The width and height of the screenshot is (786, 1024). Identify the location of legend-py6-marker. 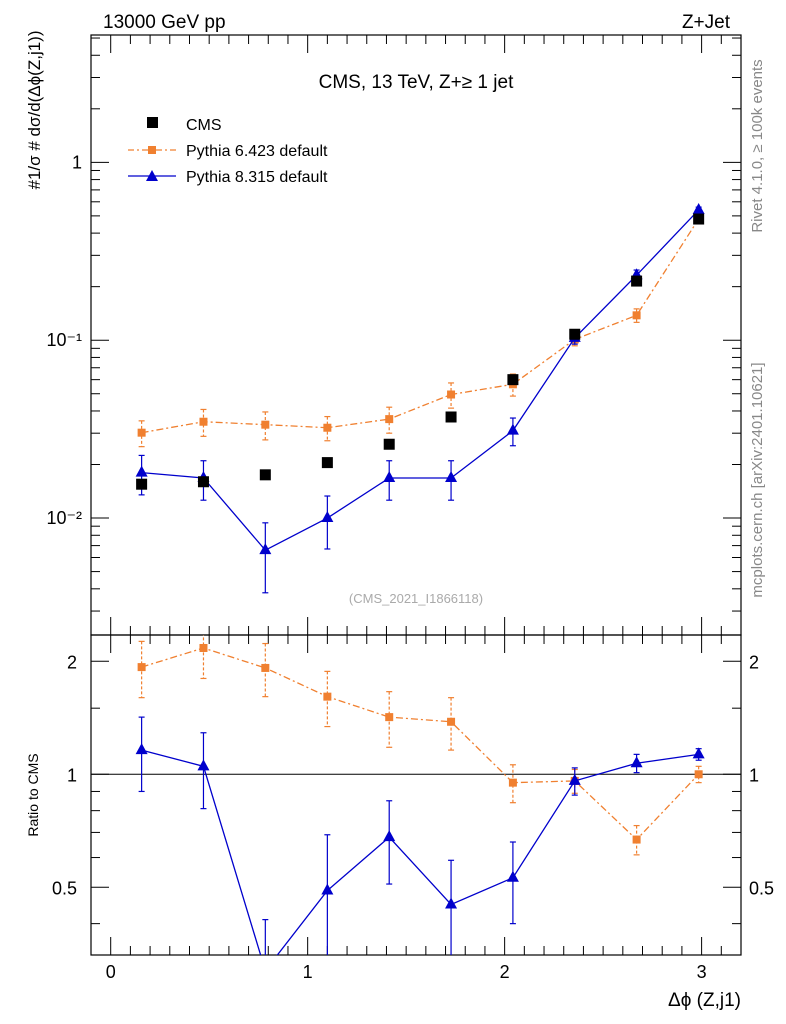
(152, 150).